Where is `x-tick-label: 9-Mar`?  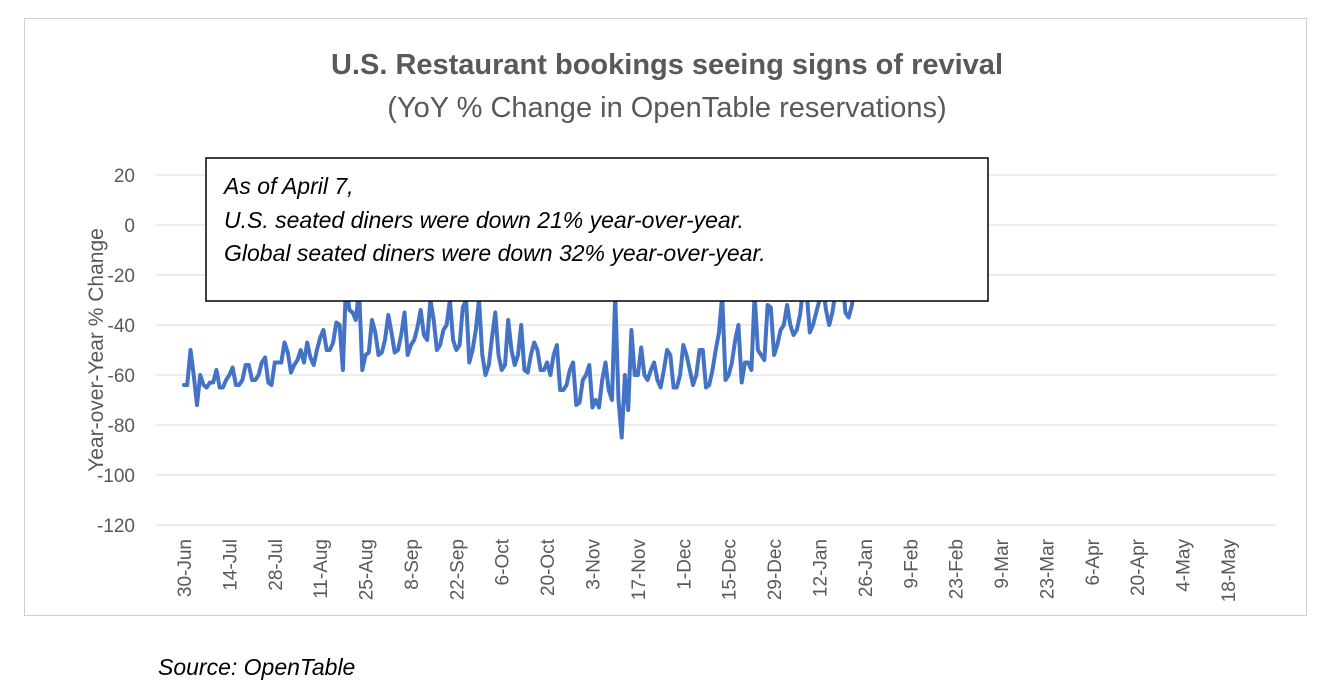 x-tick-label: 9-Mar is located at coordinates (1002, 563).